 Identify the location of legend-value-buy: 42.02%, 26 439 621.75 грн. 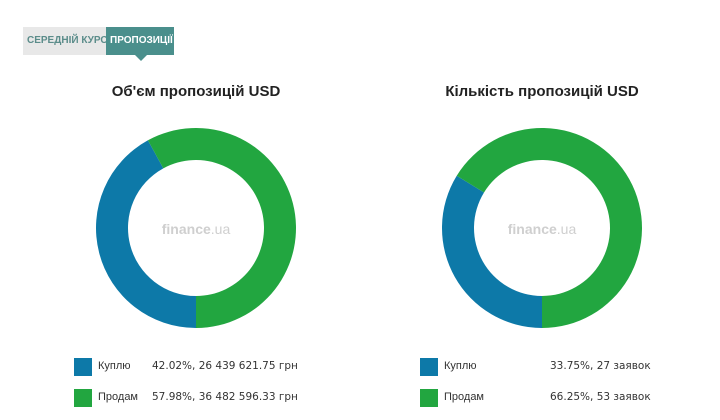
(225, 366).